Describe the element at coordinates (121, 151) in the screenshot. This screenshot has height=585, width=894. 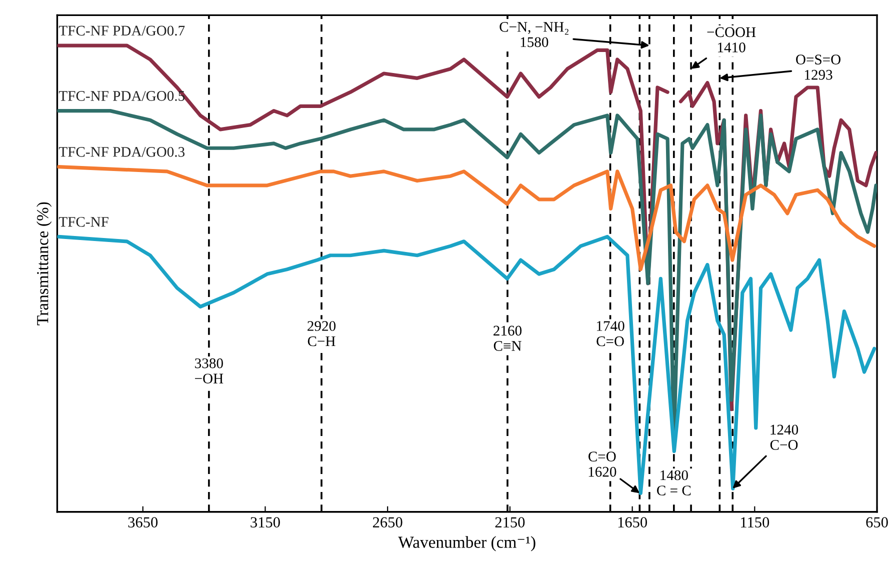
I see `series-label: TFC-NF PDA/GO0.3` at that location.